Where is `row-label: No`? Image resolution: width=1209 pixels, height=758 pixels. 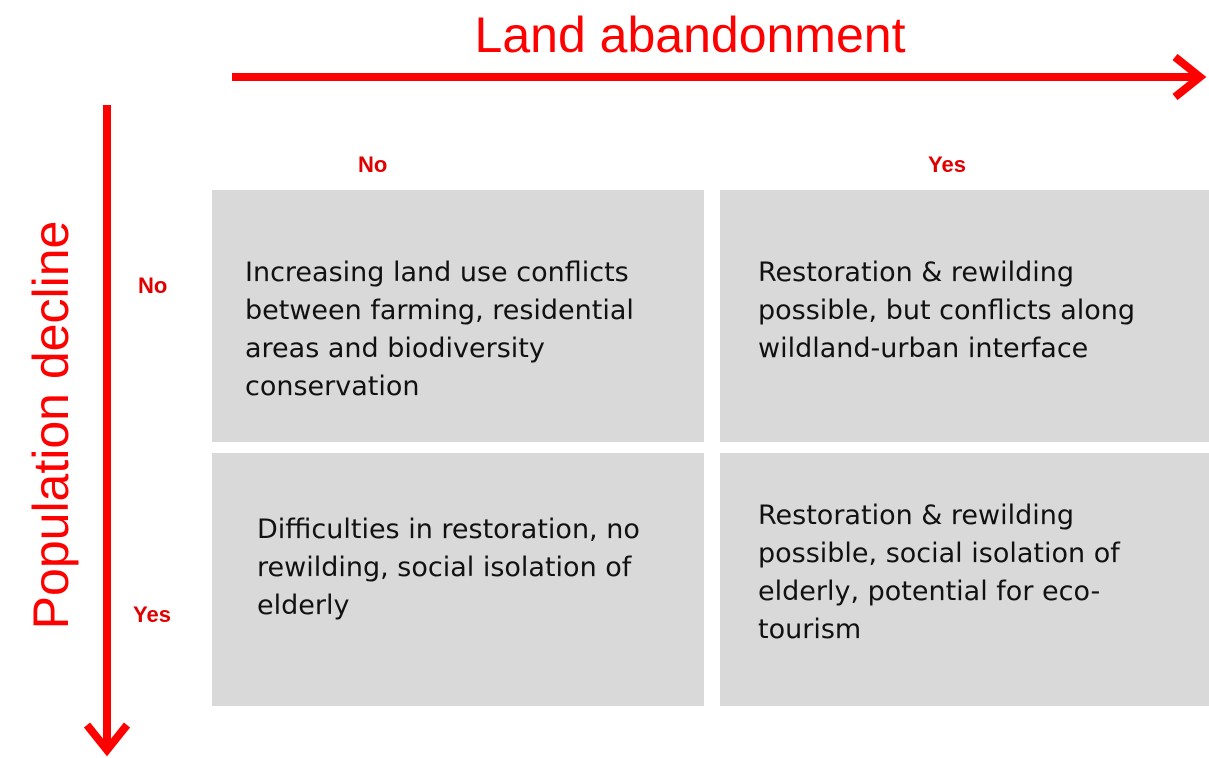
row-label: No is located at coordinates (153, 285).